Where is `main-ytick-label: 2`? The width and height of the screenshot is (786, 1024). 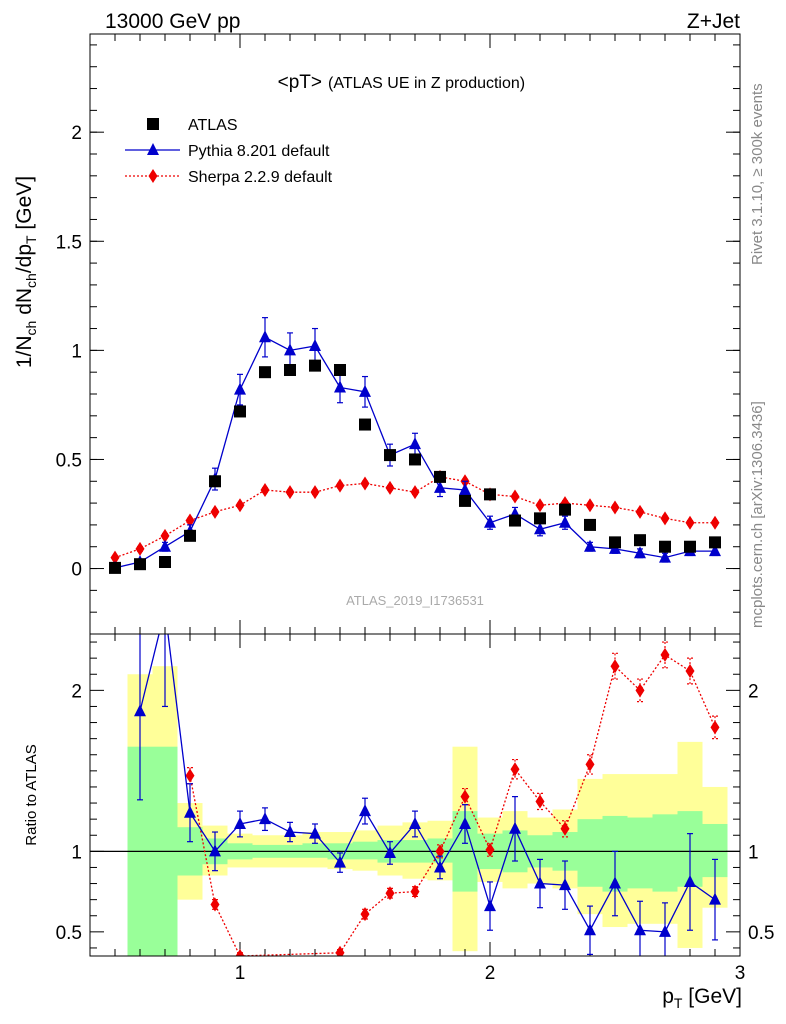
main-ytick-label: 2 is located at coordinates (76, 133).